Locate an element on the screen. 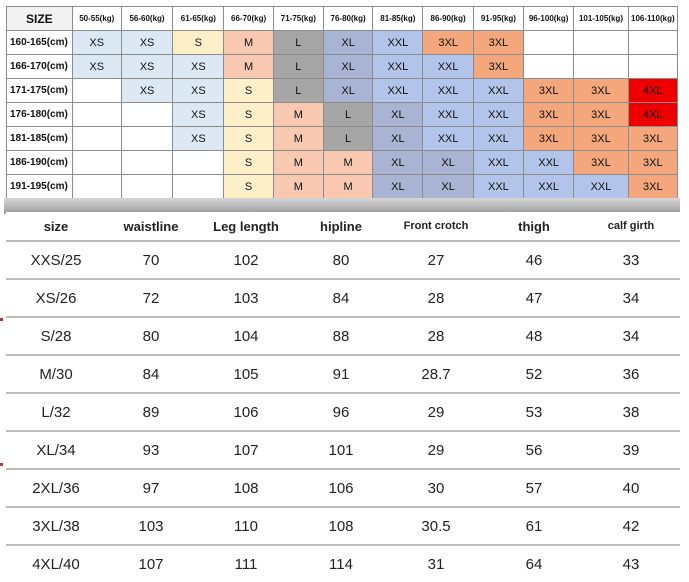  measurement-cell: 48 is located at coordinates (534, 336).